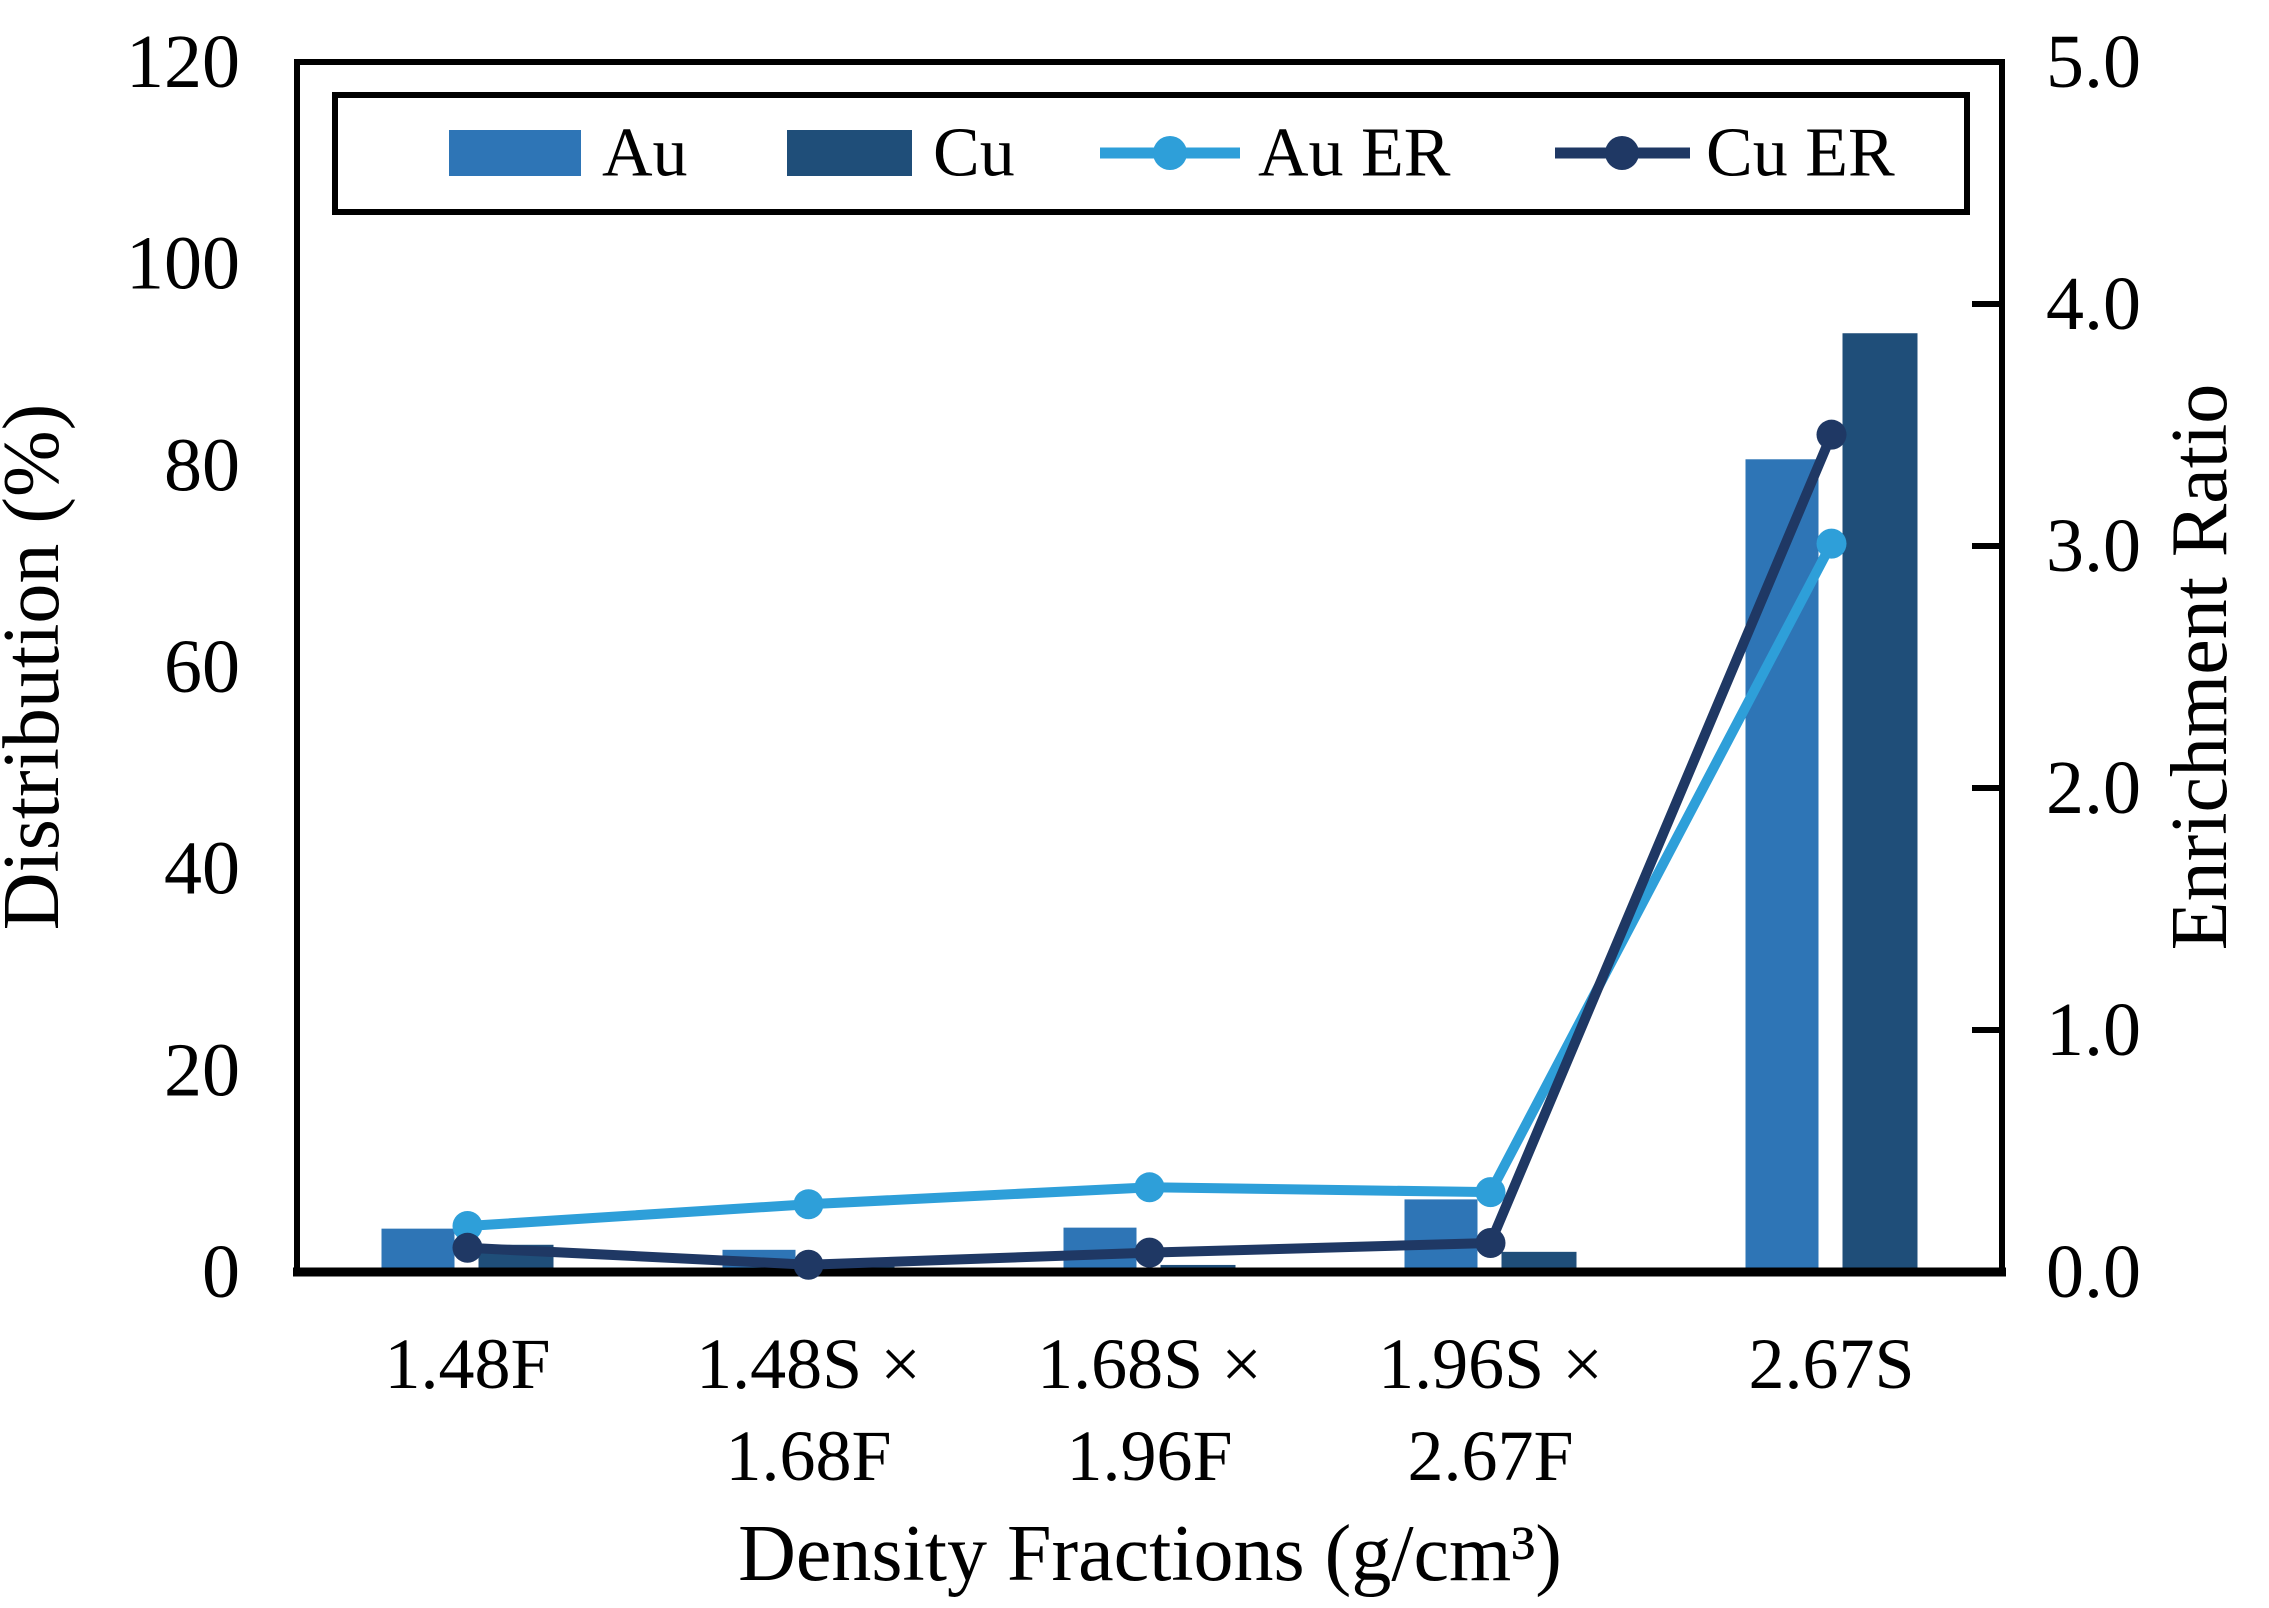 The image size is (2269, 1608). Describe the element at coordinates (974, 153) in the screenshot. I see `legend-label-cu: Cu` at that location.